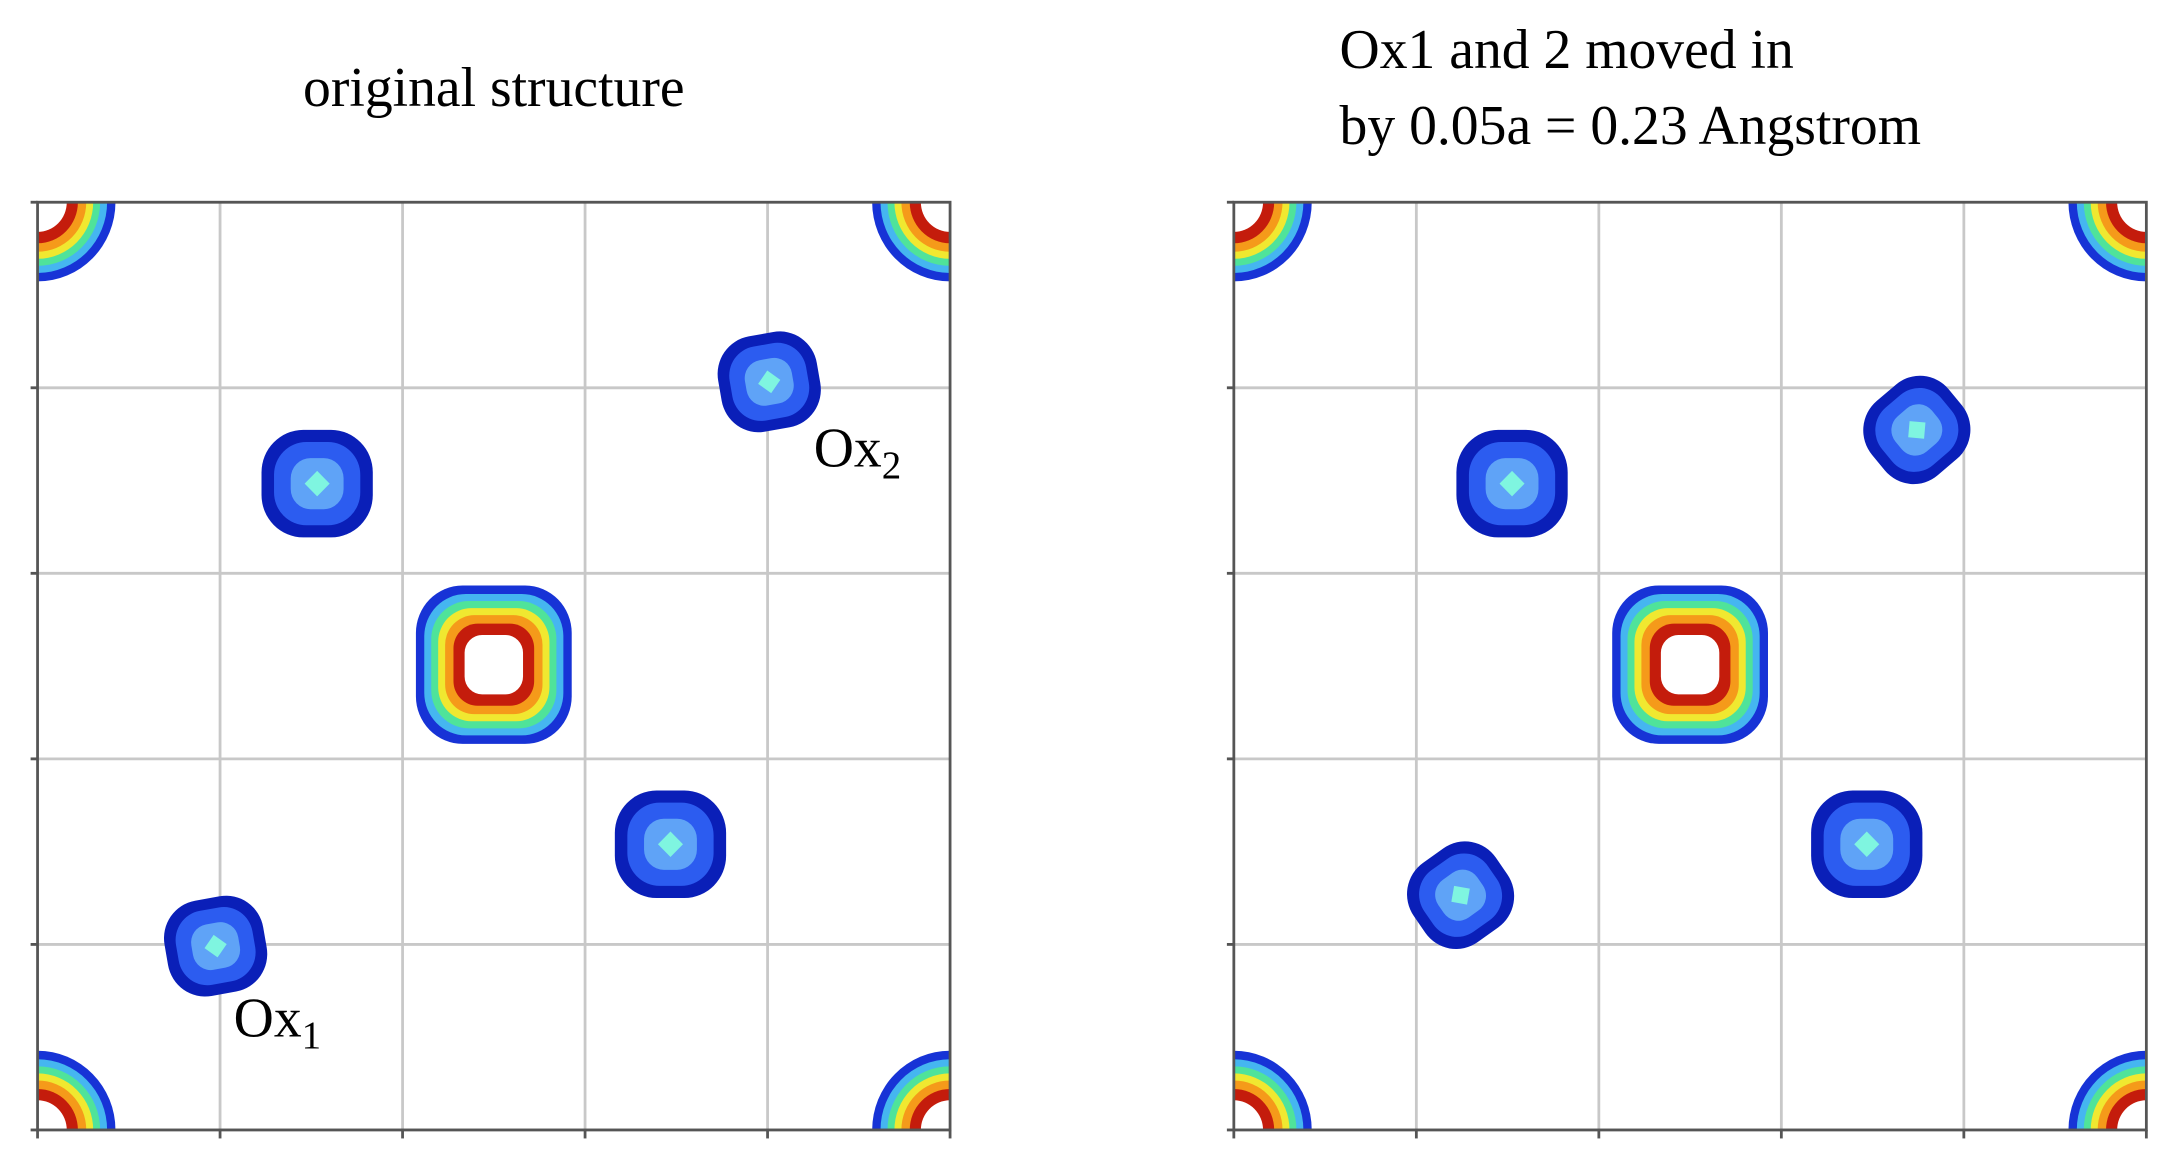  I want to click on atom-label: Ox1, so click(277, 1022).